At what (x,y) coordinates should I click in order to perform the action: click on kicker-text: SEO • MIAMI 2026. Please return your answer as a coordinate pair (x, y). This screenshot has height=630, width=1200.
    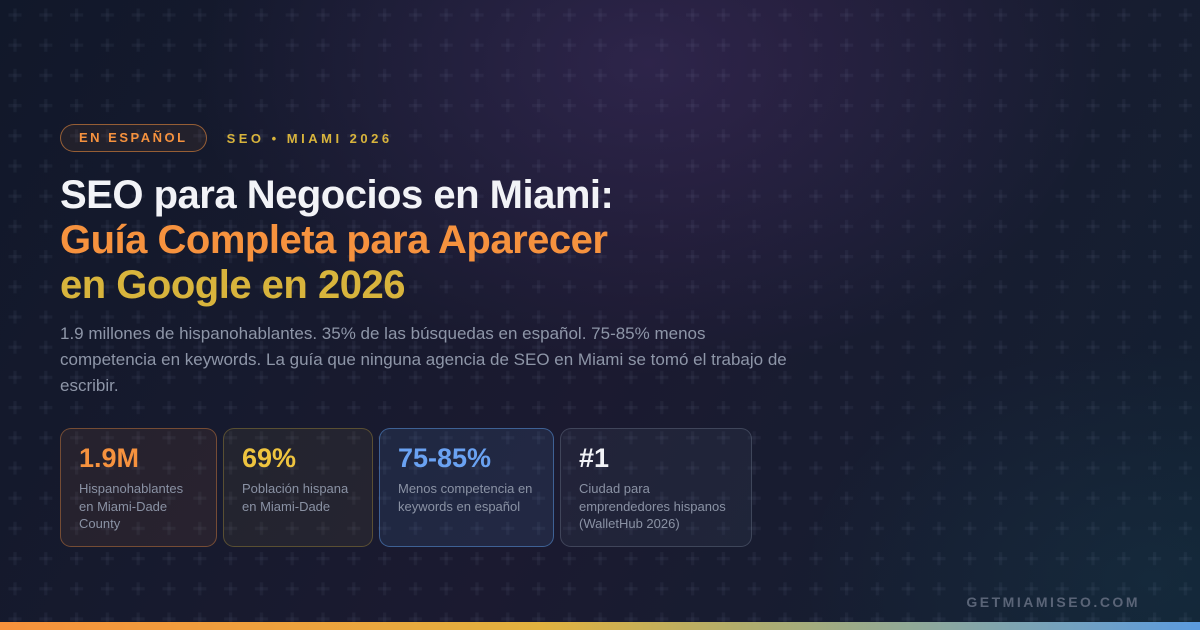
    Looking at the image, I should click on (309, 138).